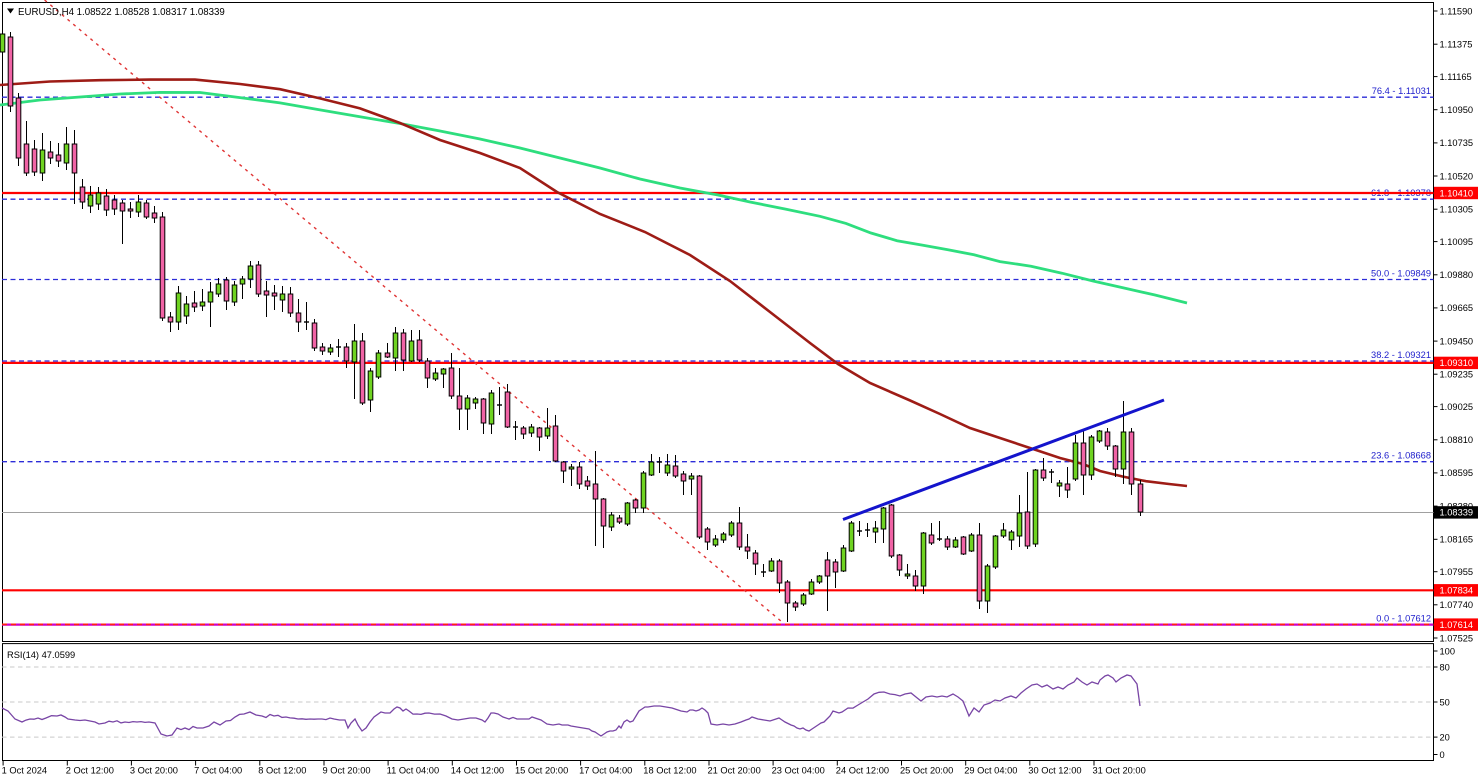  Describe the element at coordinates (1457, 143) in the screenshot. I see `svg-text: 1.10735` at that location.